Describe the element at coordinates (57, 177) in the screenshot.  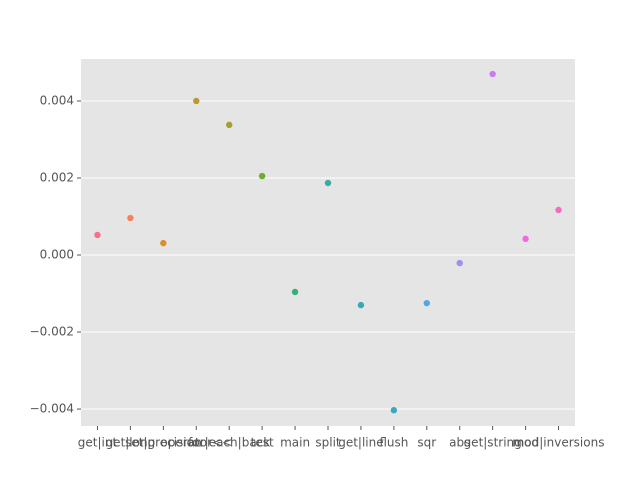
I see `y-tick-label: 0.002` at that location.